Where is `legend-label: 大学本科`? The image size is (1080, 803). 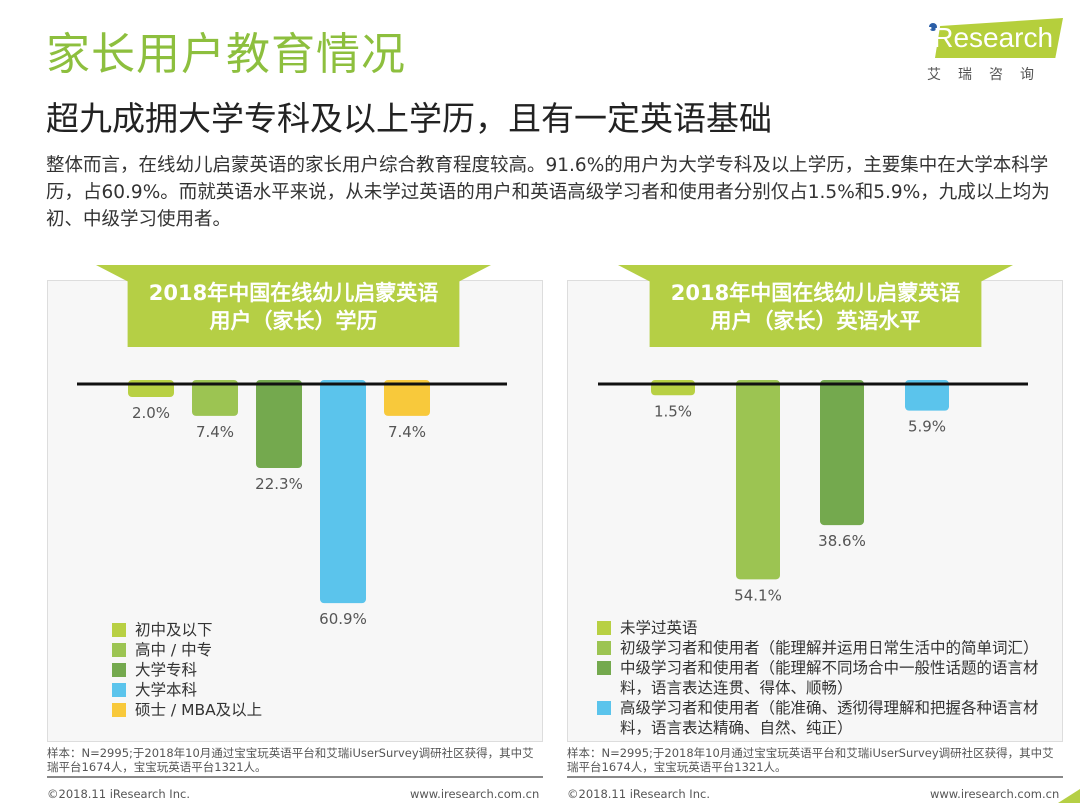 legend-label: 大学本科 is located at coordinates (166, 690).